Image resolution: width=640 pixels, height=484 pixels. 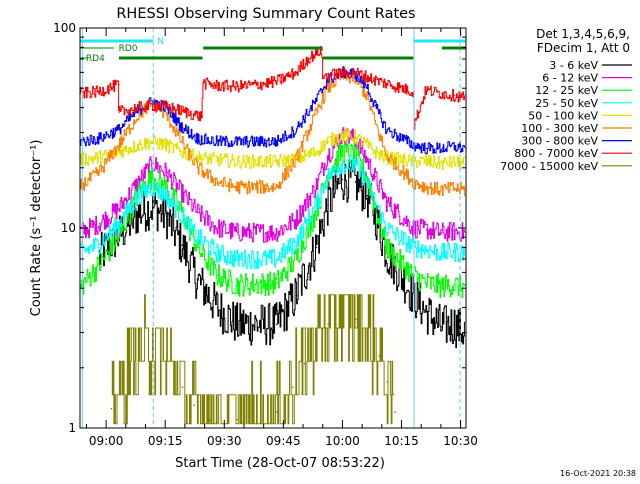 I want to click on legend-label-5: 100 - 300 keV, so click(x=559, y=128).